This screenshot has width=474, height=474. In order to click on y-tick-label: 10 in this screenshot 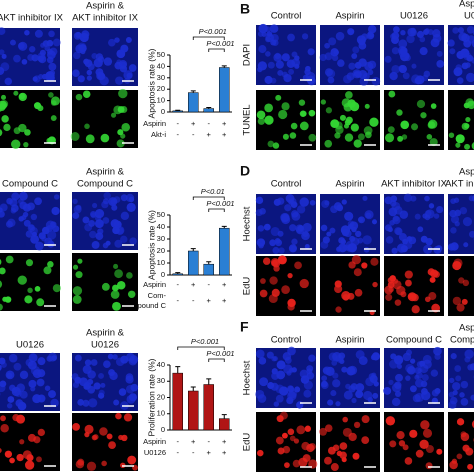, I will do `click(161, 100)`.